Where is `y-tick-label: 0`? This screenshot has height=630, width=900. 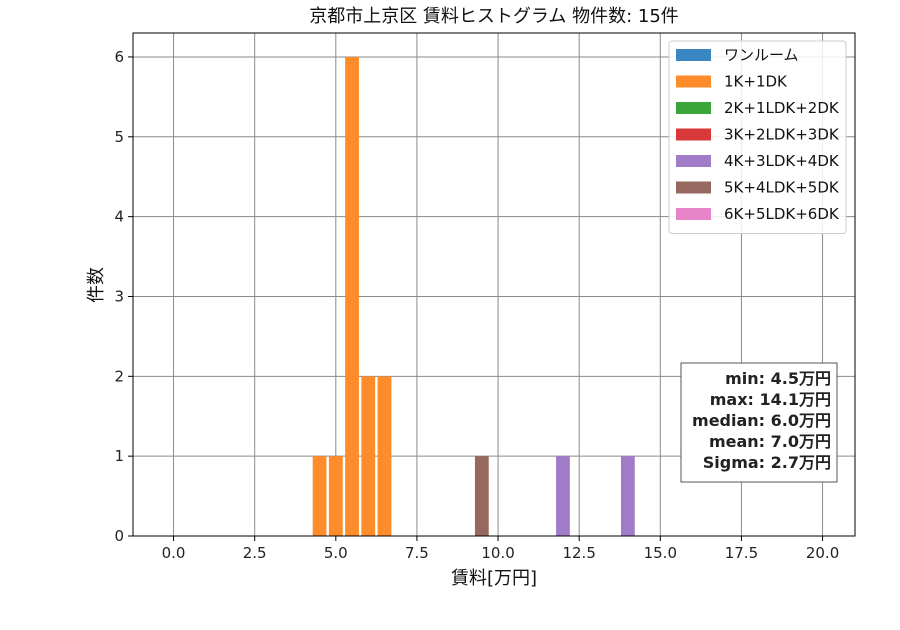 y-tick-label: 0 is located at coordinates (119, 536).